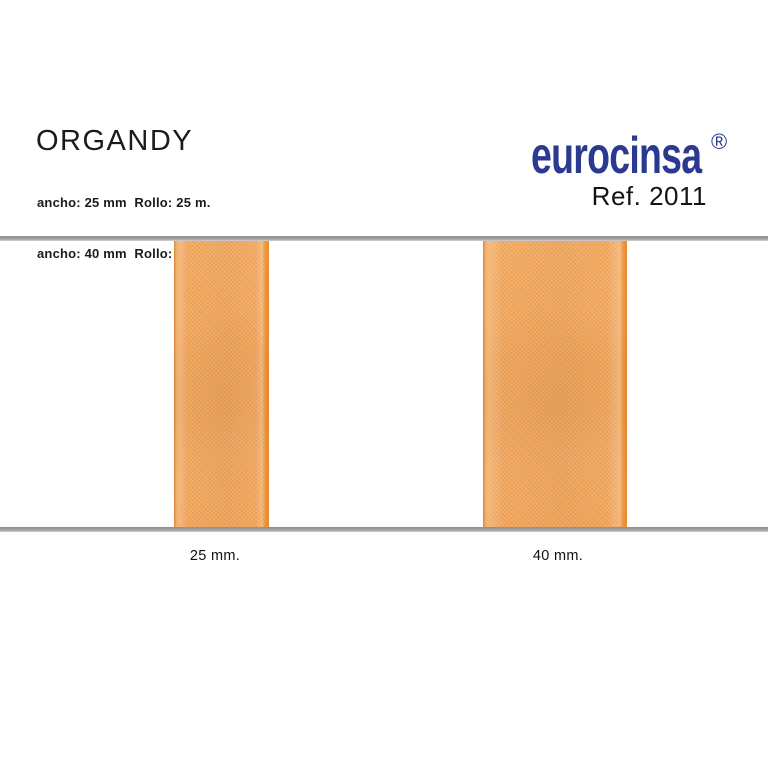 This screenshot has width=768, height=768. Describe the element at coordinates (384, 529) in the screenshot. I see `display-rail-bottom` at that location.